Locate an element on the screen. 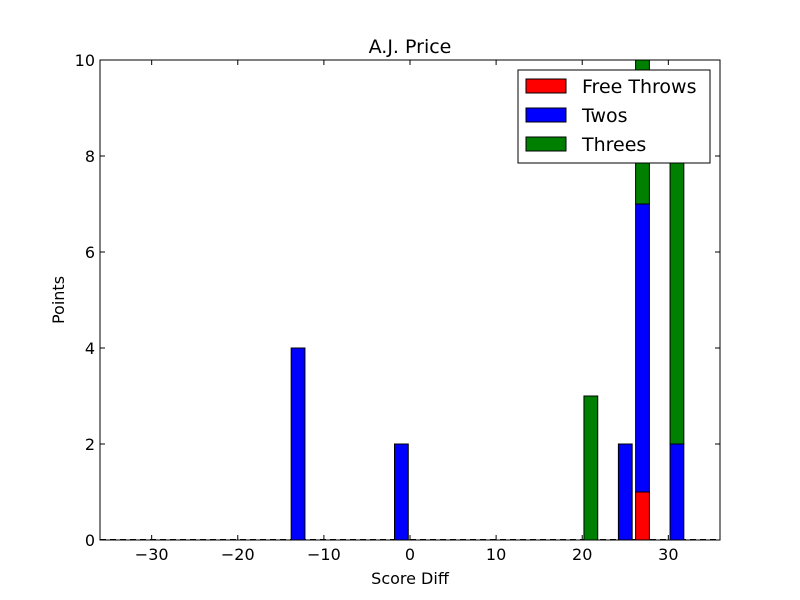 The width and height of the screenshot is (800, 600). x-tick-label: −30 is located at coordinates (152, 554).